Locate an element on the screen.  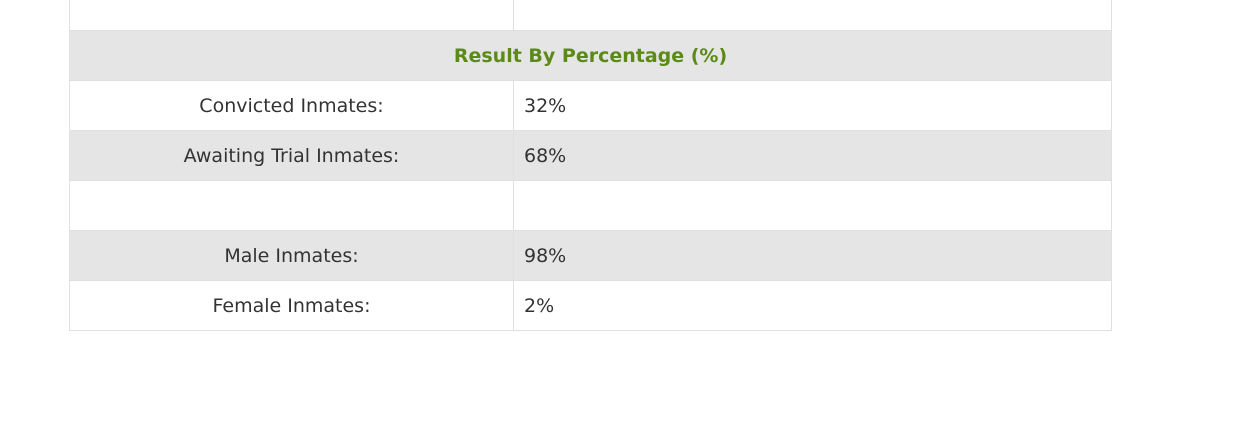
row: Convicted Inmates: 32% is located at coordinates (590, 105).